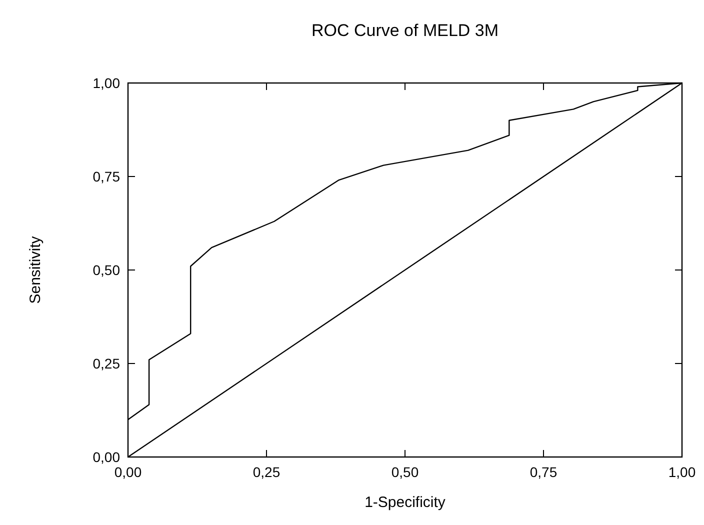 The width and height of the screenshot is (704, 525). What do you see at coordinates (106, 176) in the screenshot?
I see `y-tick-label: 0,75` at bounding box center [106, 176].